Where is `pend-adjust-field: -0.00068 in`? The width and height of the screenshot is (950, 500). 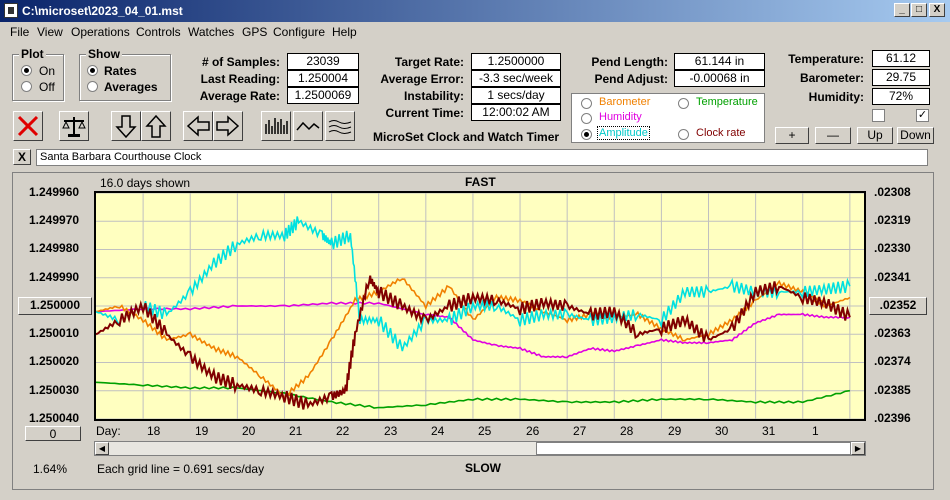 pend-adjust-field: -0.00068 in is located at coordinates (719, 78).